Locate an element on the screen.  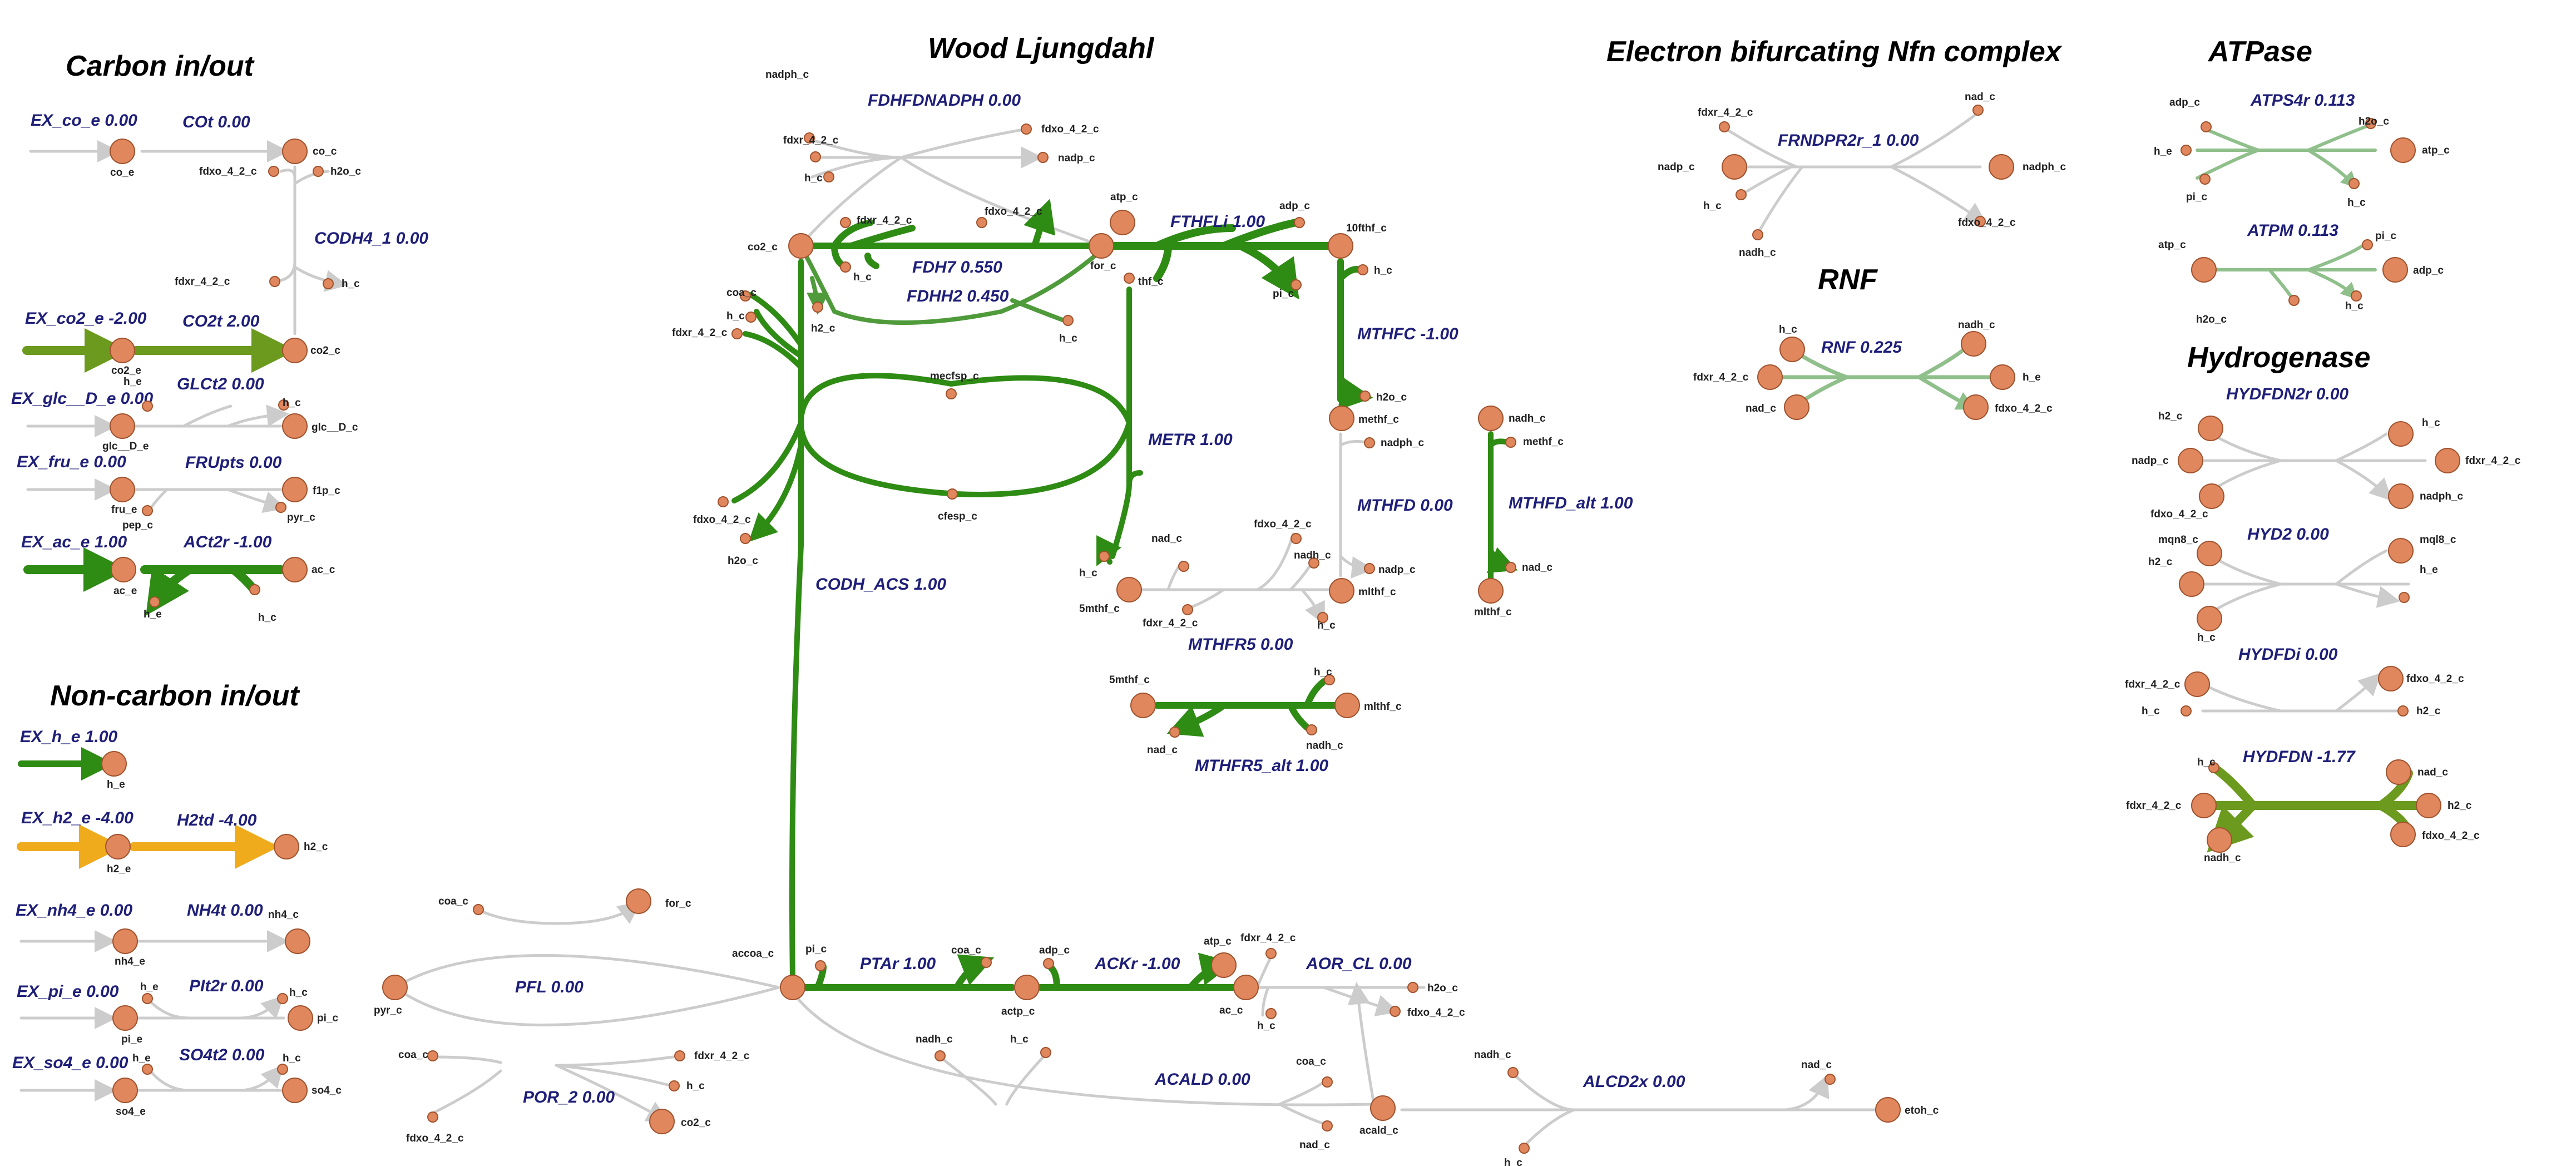
met-h2o-mthfc is located at coordinates (1365, 396).